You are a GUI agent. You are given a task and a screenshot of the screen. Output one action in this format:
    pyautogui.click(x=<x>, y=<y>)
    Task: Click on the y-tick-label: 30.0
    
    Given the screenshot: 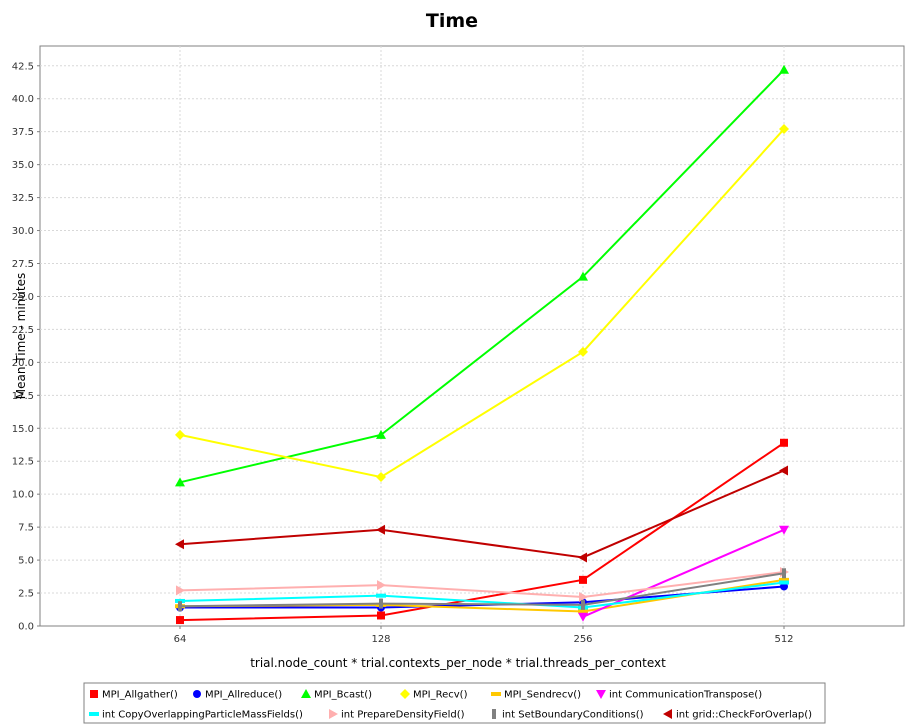 What is the action you would take?
    pyautogui.click(x=23, y=231)
    